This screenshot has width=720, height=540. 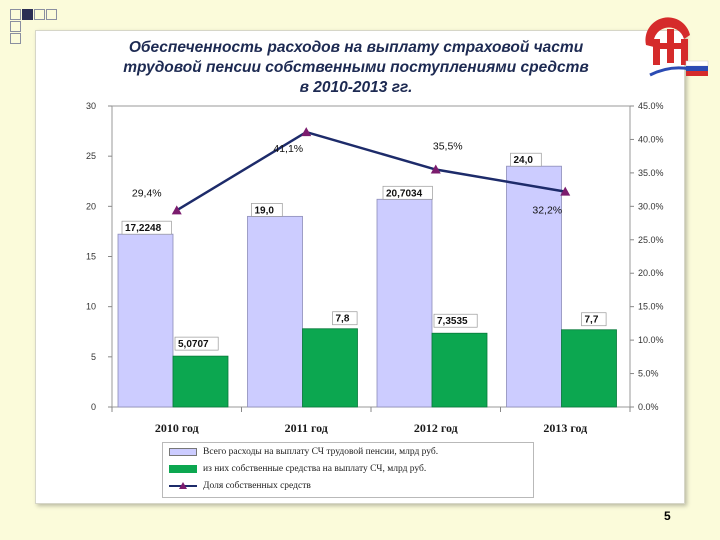 I want to click on share-label: 41,1%, so click(x=288, y=149).